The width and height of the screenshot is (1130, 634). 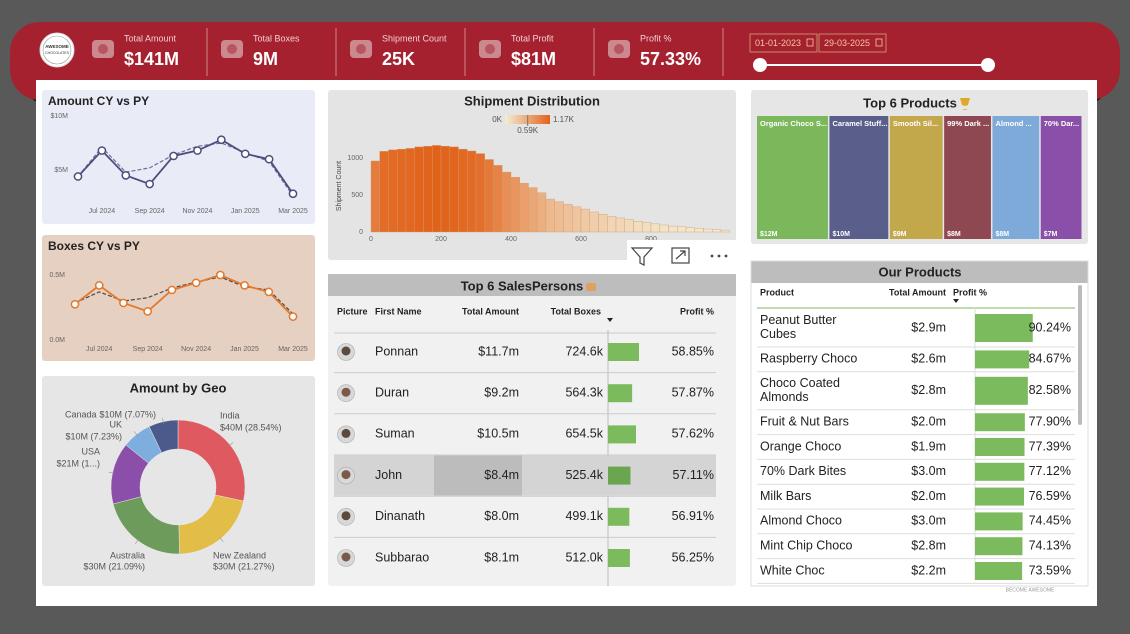 What do you see at coordinates (800, 446) in the screenshot?
I see `cell: Orange Choco` at bounding box center [800, 446].